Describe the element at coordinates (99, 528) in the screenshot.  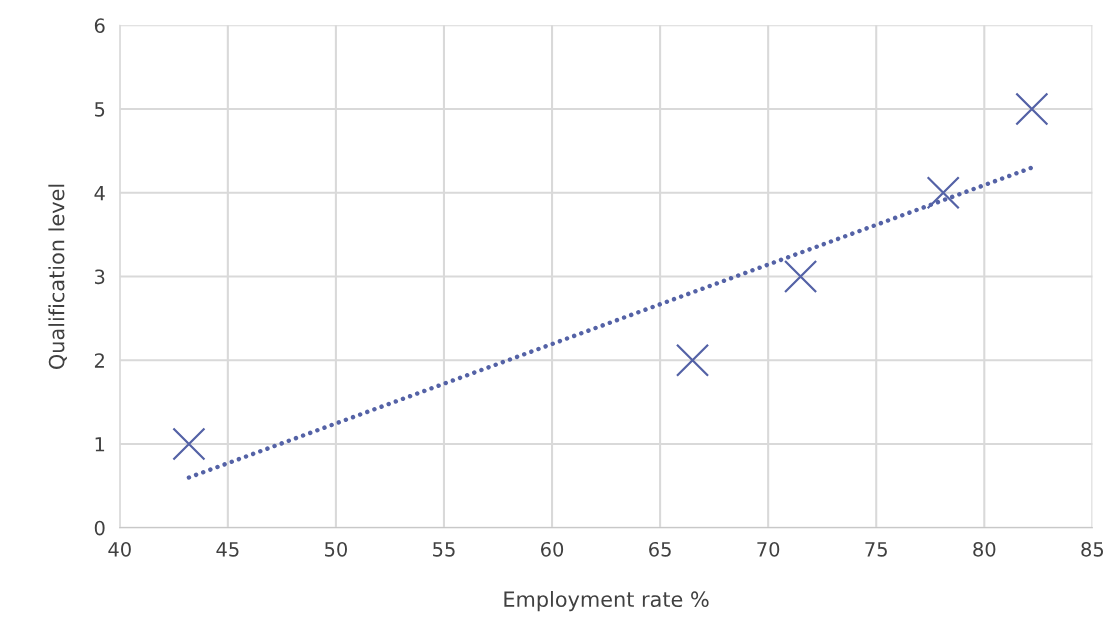
I see `y-tick-label: 0` at that location.